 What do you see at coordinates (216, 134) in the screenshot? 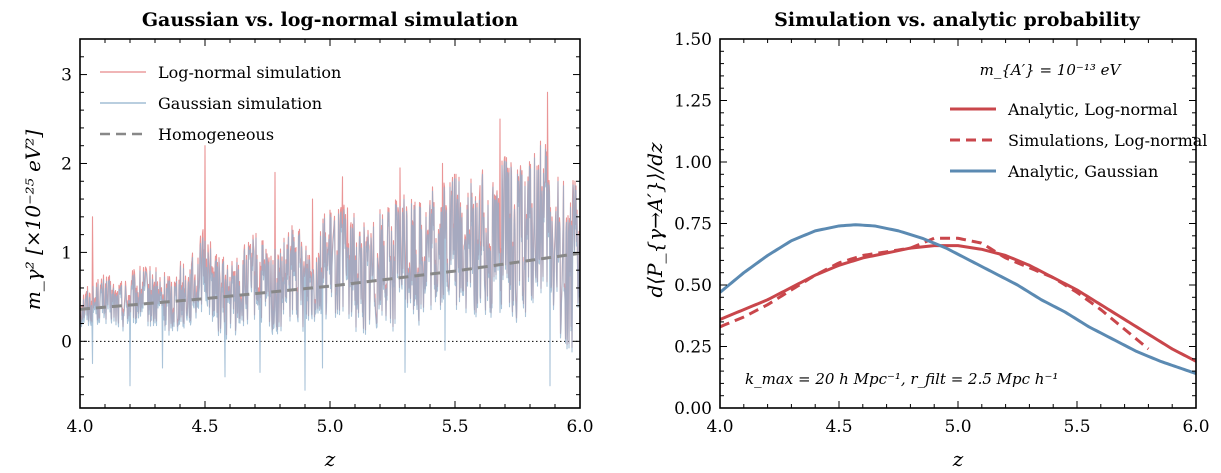
I see `left-legend-label-2: Homogeneous` at bounding box center [216, 134].